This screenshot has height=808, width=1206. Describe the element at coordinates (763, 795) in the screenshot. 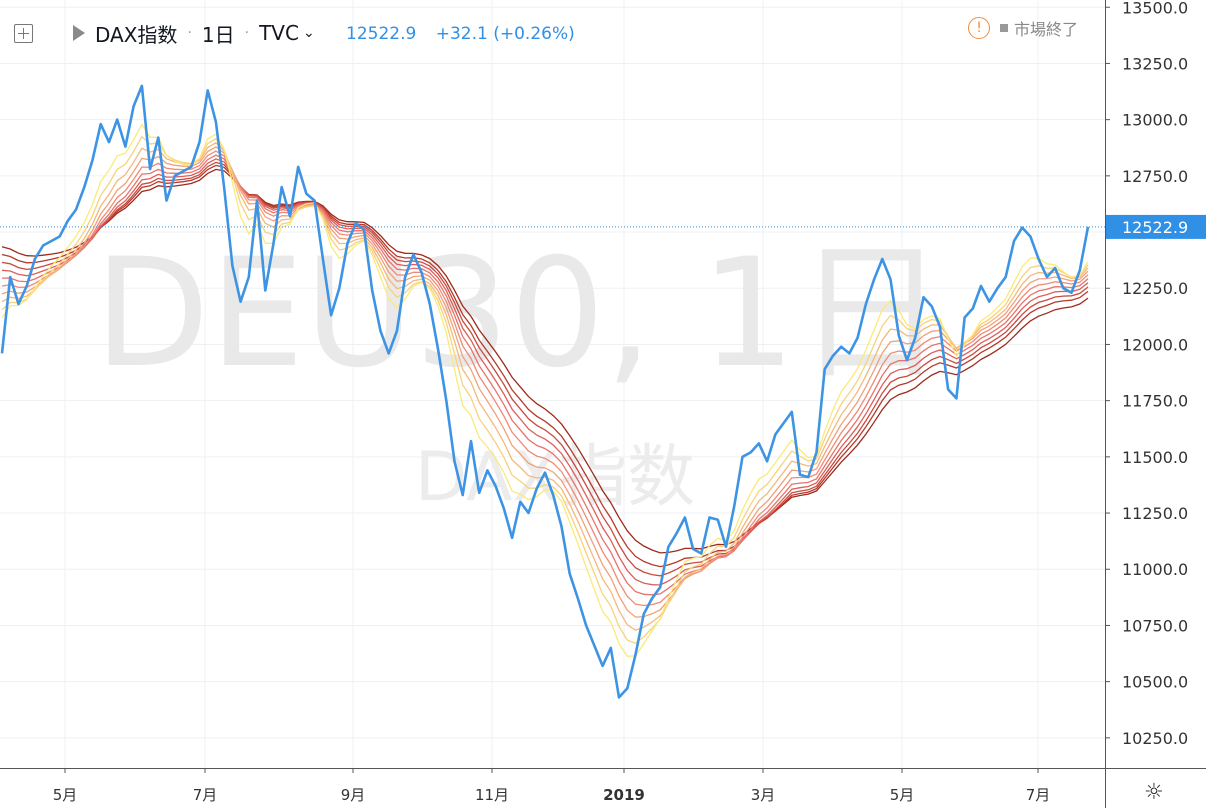

I see `x-tick-label: 3月` at that location.